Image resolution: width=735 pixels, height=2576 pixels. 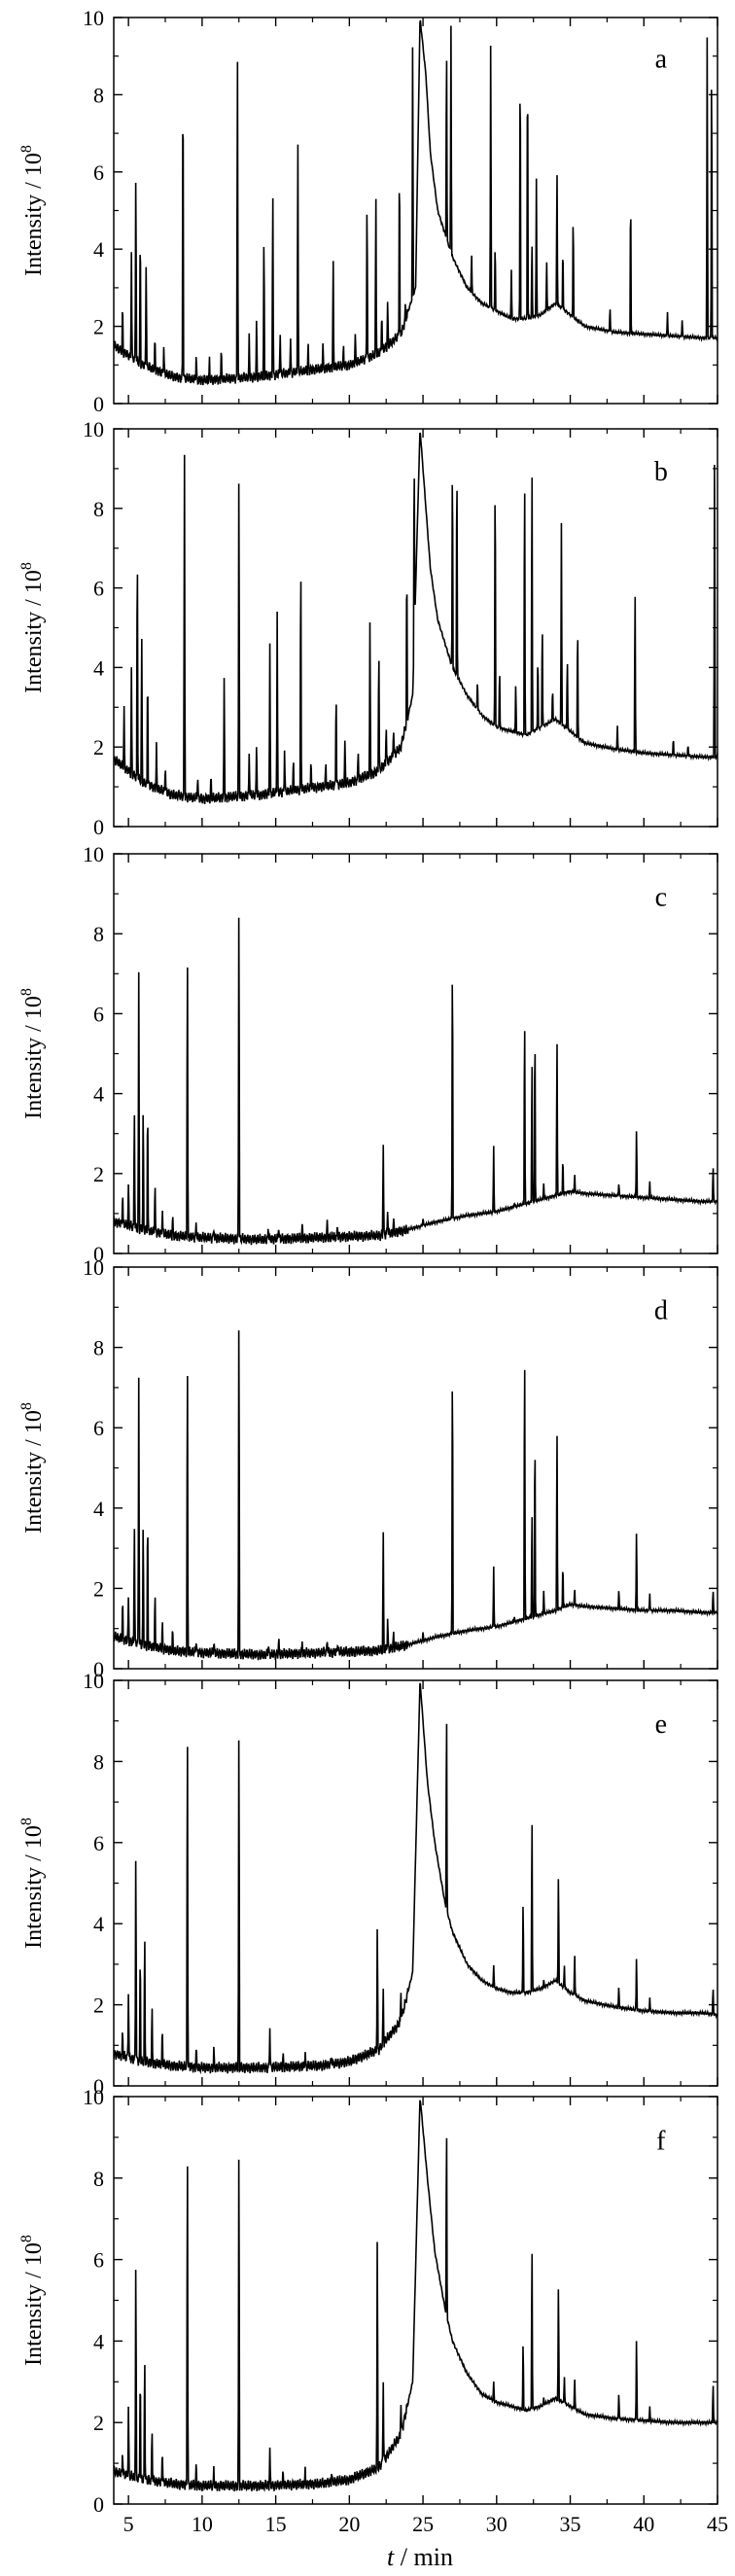 I want to click on x-tick-label: 15, so click(x=276, y=2524).